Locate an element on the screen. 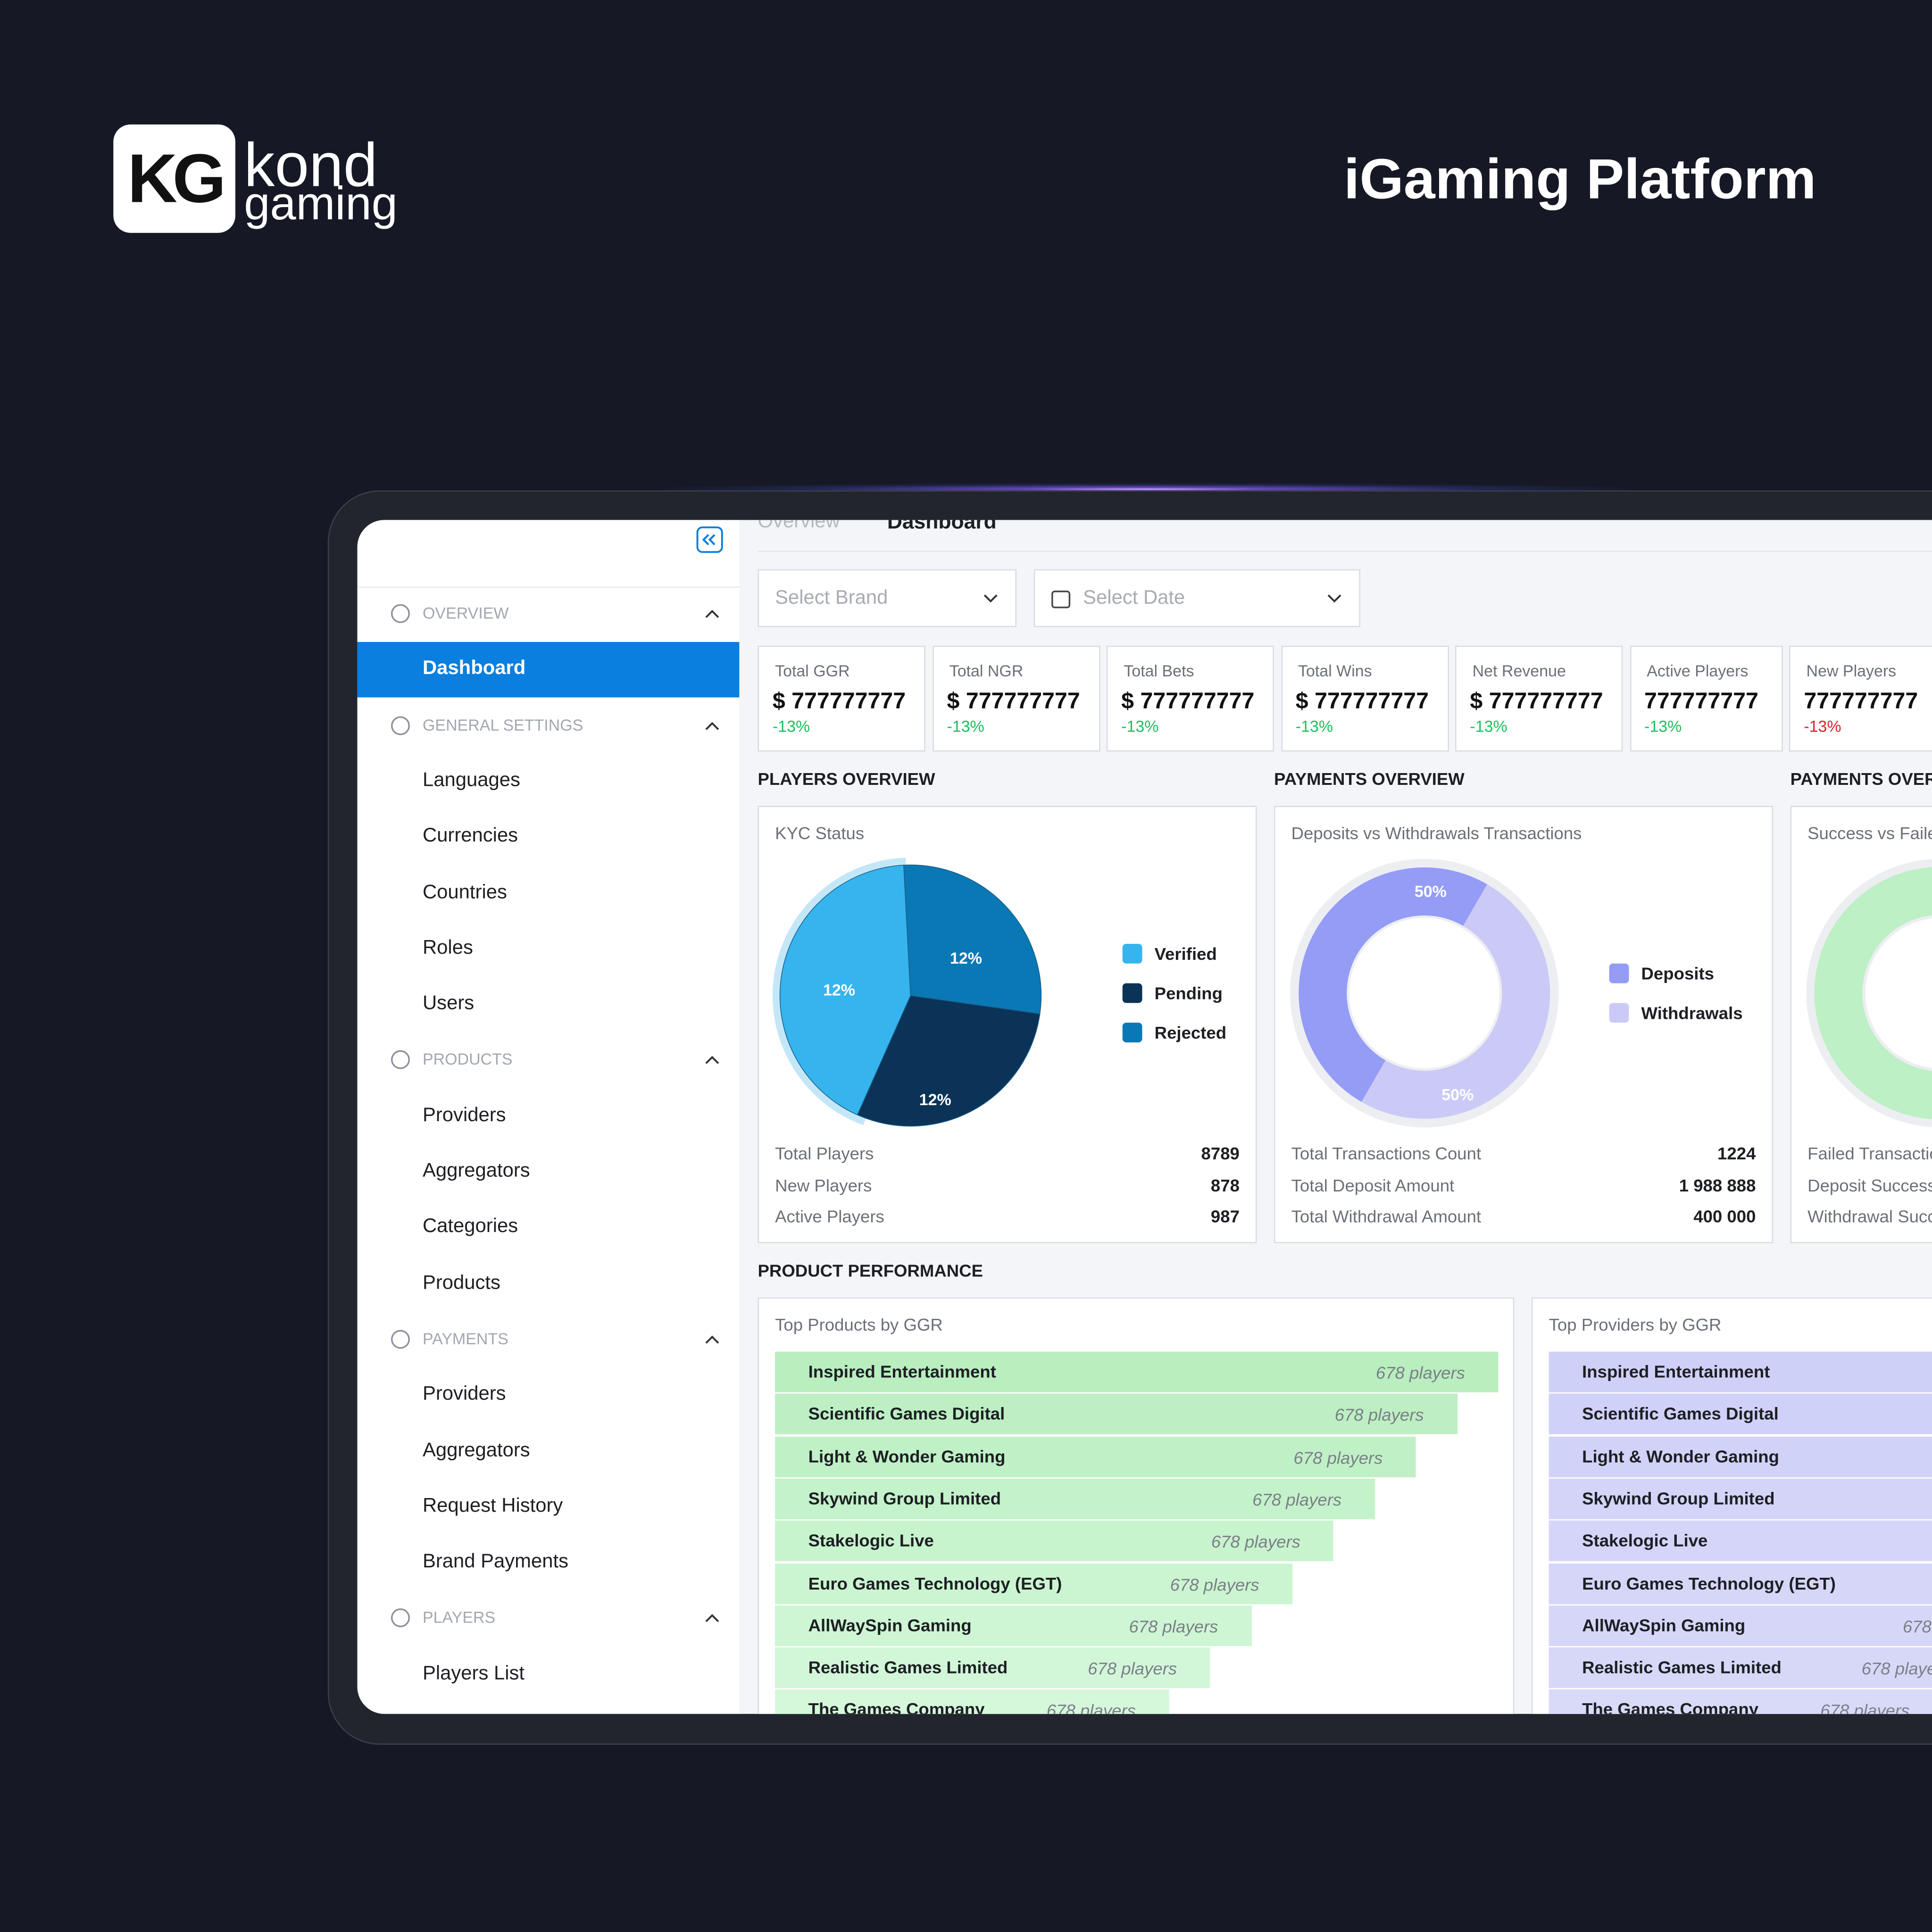 The width and height of the screenshot is (1932, 1932). kpi-card: Total Bets $ 777777777 -13% is located at coordinates (1190, 698).